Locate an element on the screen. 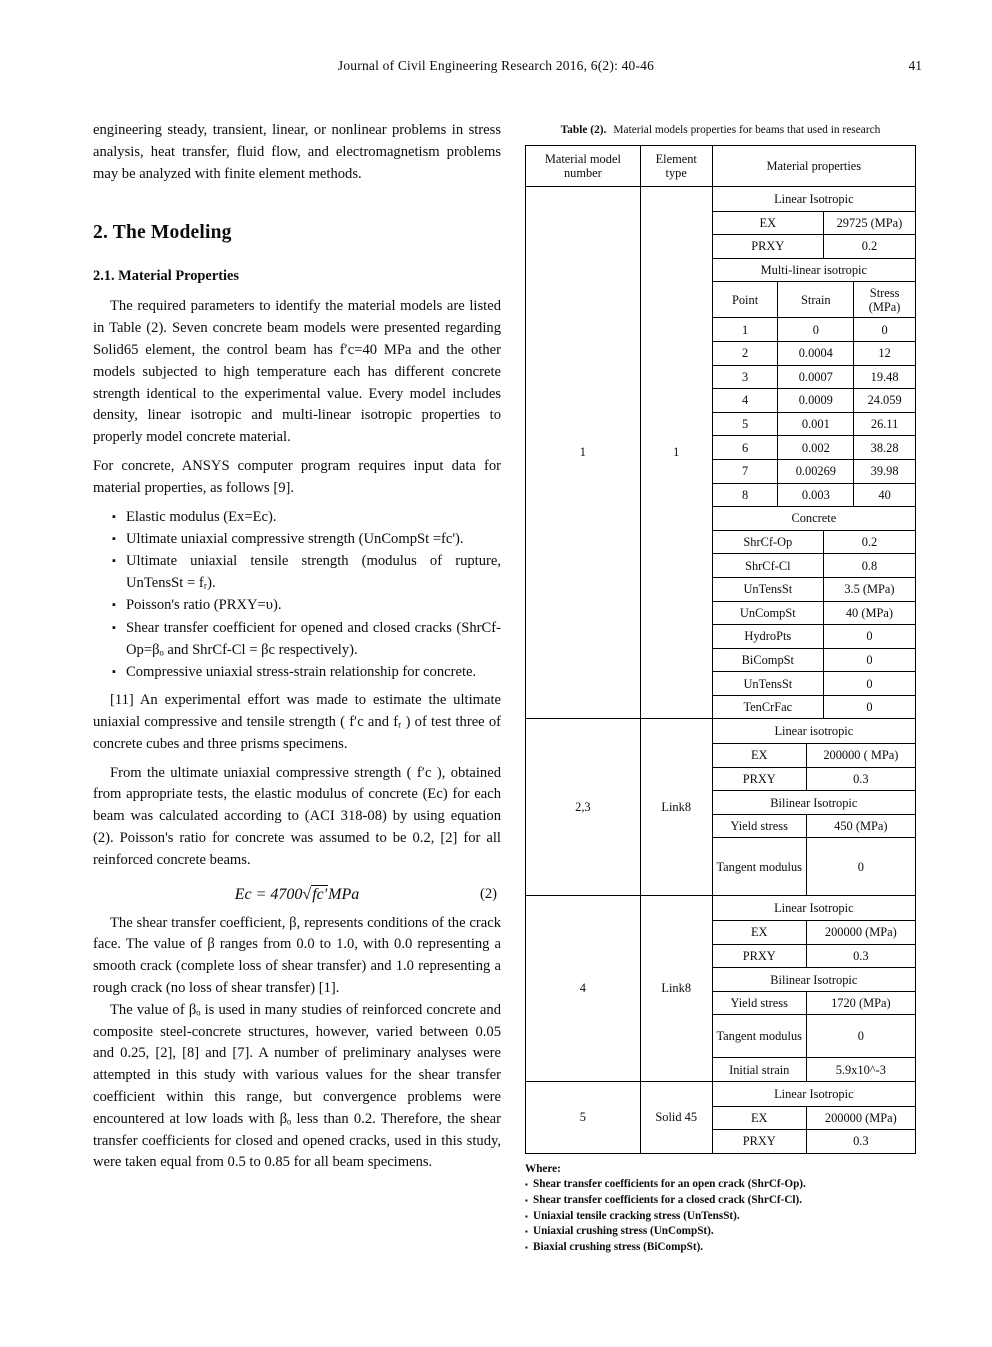 This screenshot has height=1347, width=992. subsection-title: Multi-linear isotropic is located at coordinates (813, 269).